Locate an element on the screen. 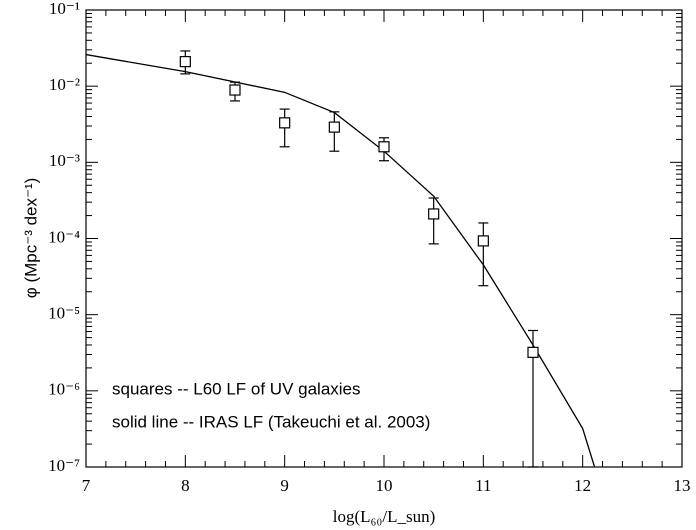  x-axis-label: log(L₆₀/L_sun) is located at coordinates (384, 516).